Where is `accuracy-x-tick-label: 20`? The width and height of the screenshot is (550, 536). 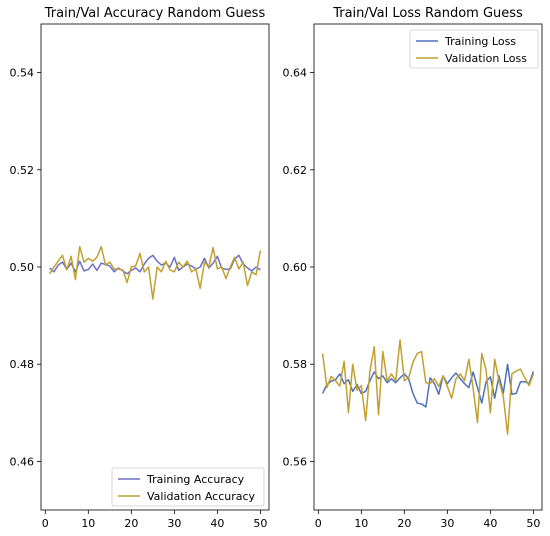
accuracy-x-tick-label: 20 is located at coordinates (131, 523).